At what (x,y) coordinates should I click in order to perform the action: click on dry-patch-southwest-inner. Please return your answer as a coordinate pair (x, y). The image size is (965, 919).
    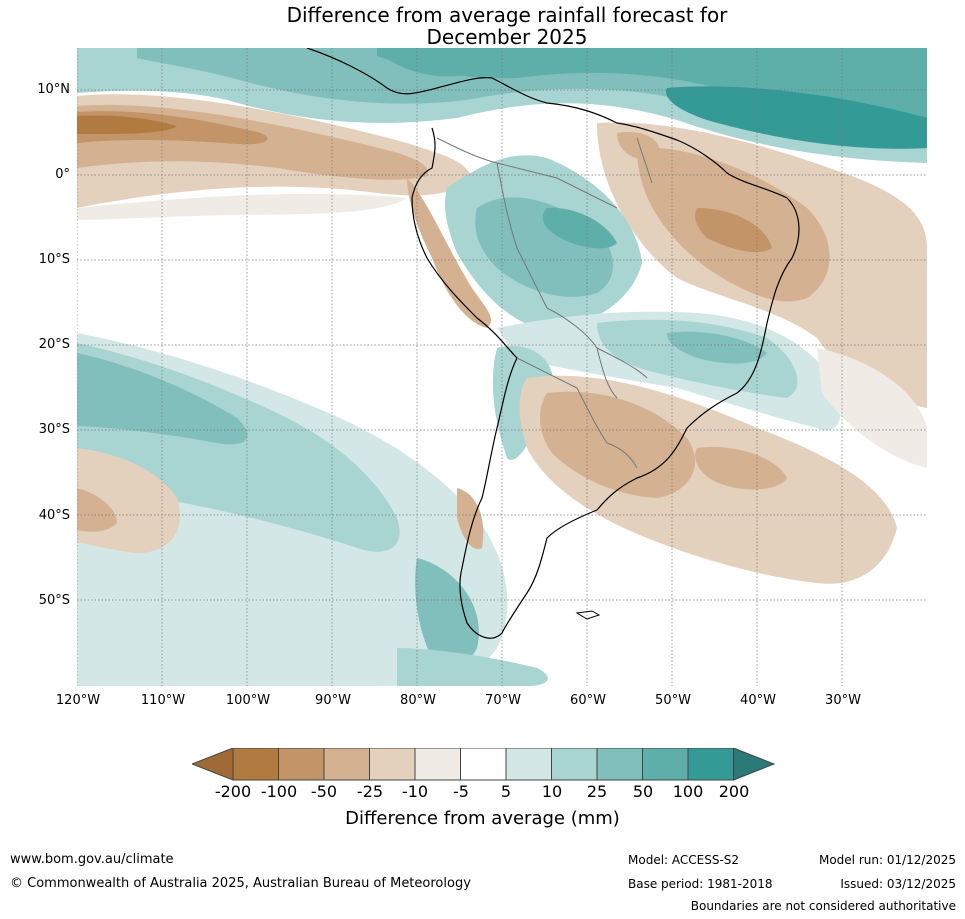
    Looking at the image, I should click on (97, 510).